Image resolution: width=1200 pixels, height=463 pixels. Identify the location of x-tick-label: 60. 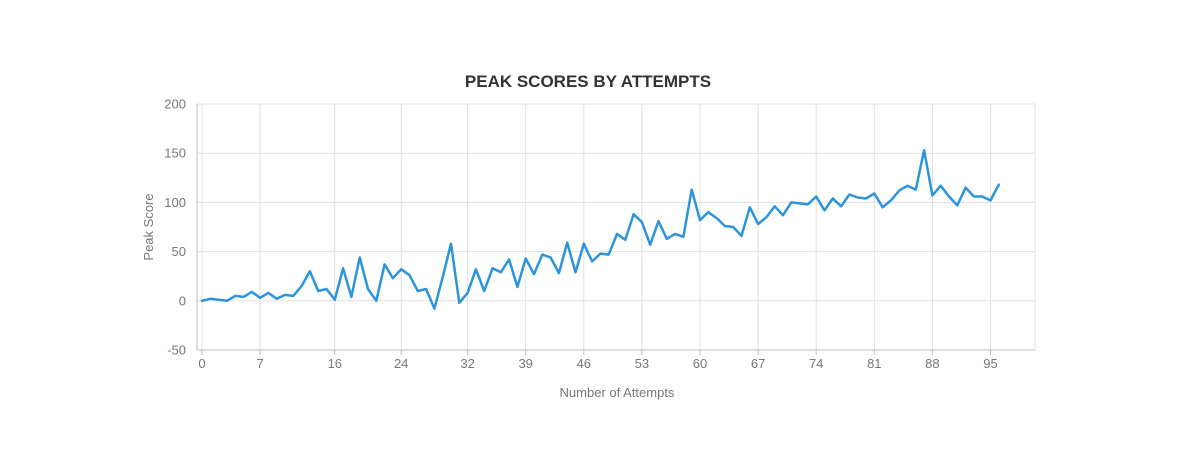
(700, 363).